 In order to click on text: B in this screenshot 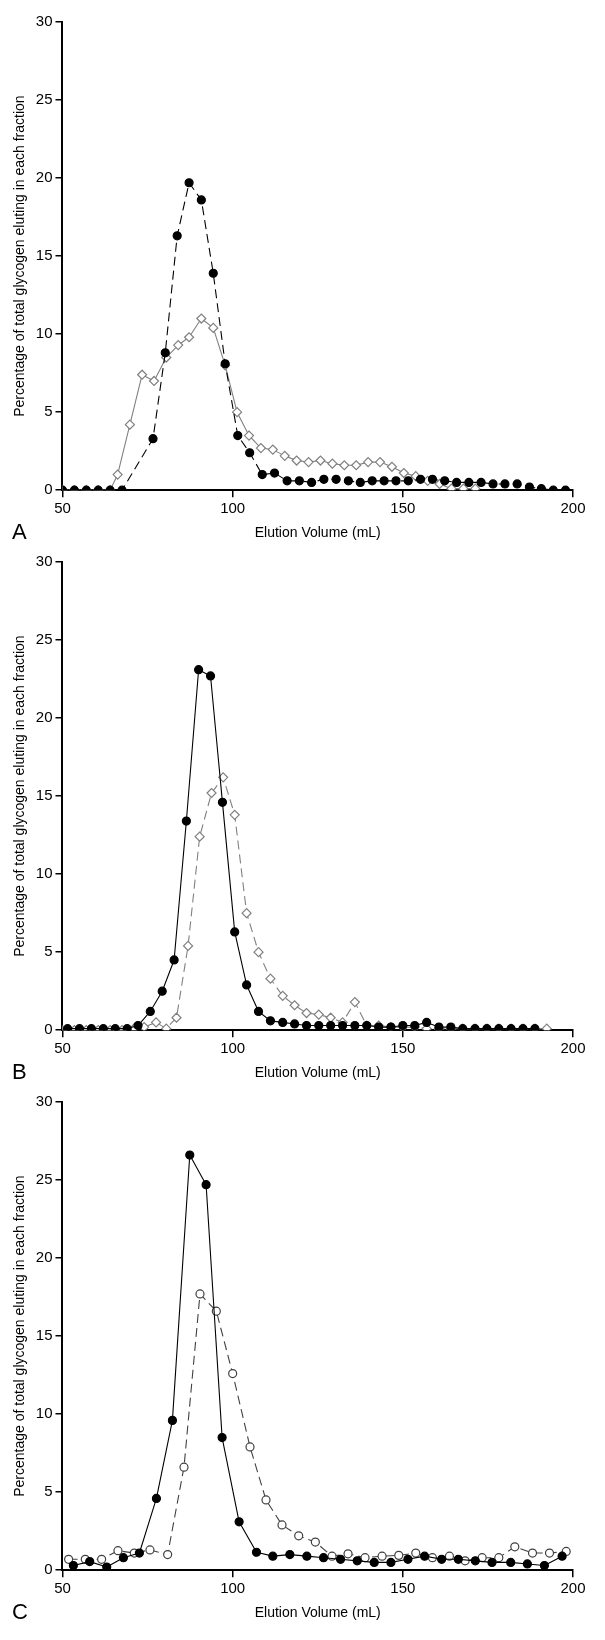, I will do `click(19, 1072)`.